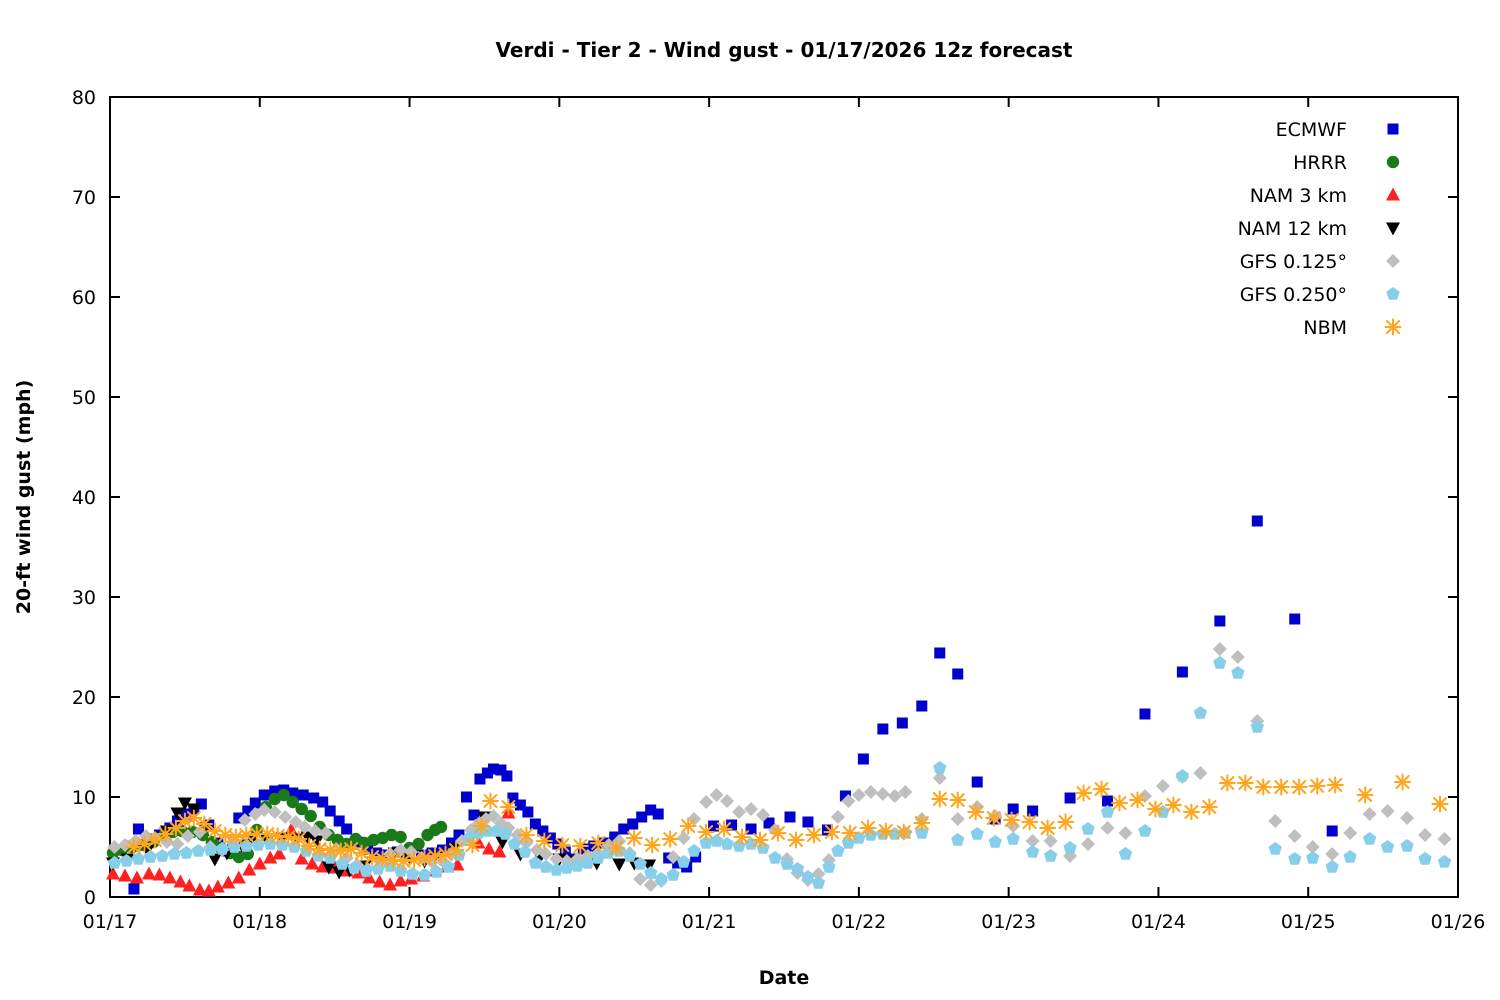 This screenshot has width=1500, height=1000. Describe the element at coordinates (84, 298) in the screenshot. I see `y-tick-label: 60` at that location.